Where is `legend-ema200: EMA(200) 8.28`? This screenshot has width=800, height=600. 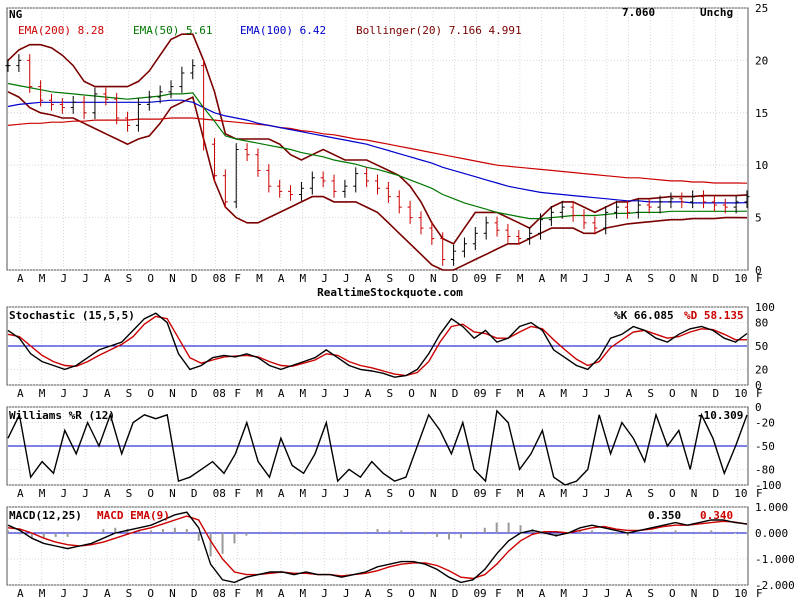 legend-ema200: EMA(200) 8.28 is located at coordinates (61, 30).